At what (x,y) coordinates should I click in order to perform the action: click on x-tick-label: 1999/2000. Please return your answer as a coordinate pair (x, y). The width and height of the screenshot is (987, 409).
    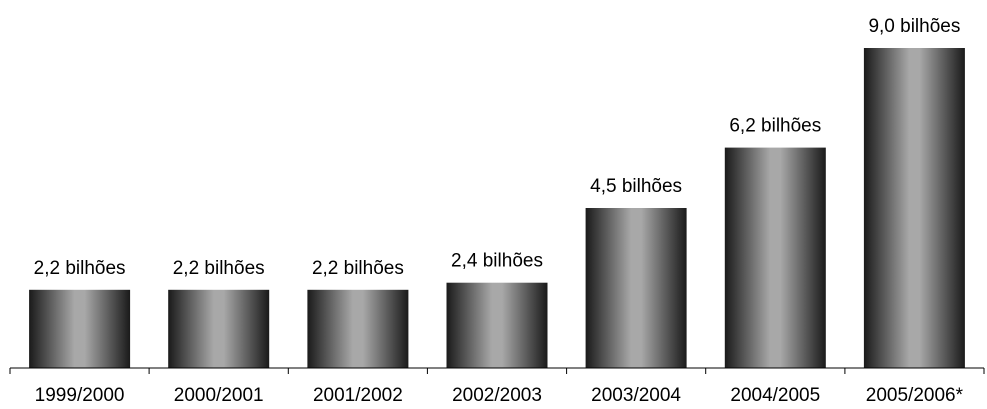
    Looking at the image, I should click on (80, 395).